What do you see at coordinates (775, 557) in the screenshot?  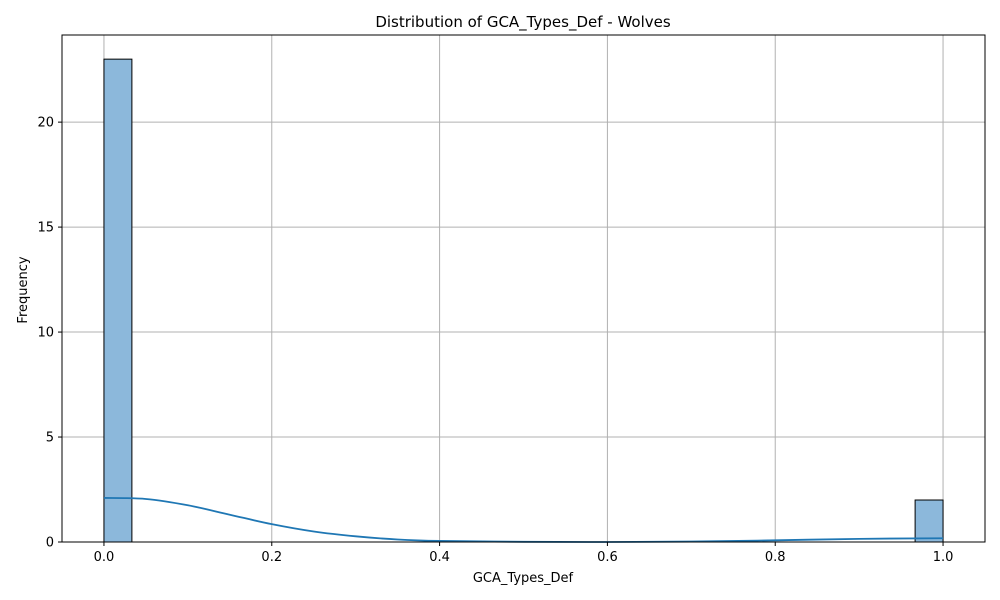 I see `x-tick-label: 0.8` at bounding box center [775, 557].